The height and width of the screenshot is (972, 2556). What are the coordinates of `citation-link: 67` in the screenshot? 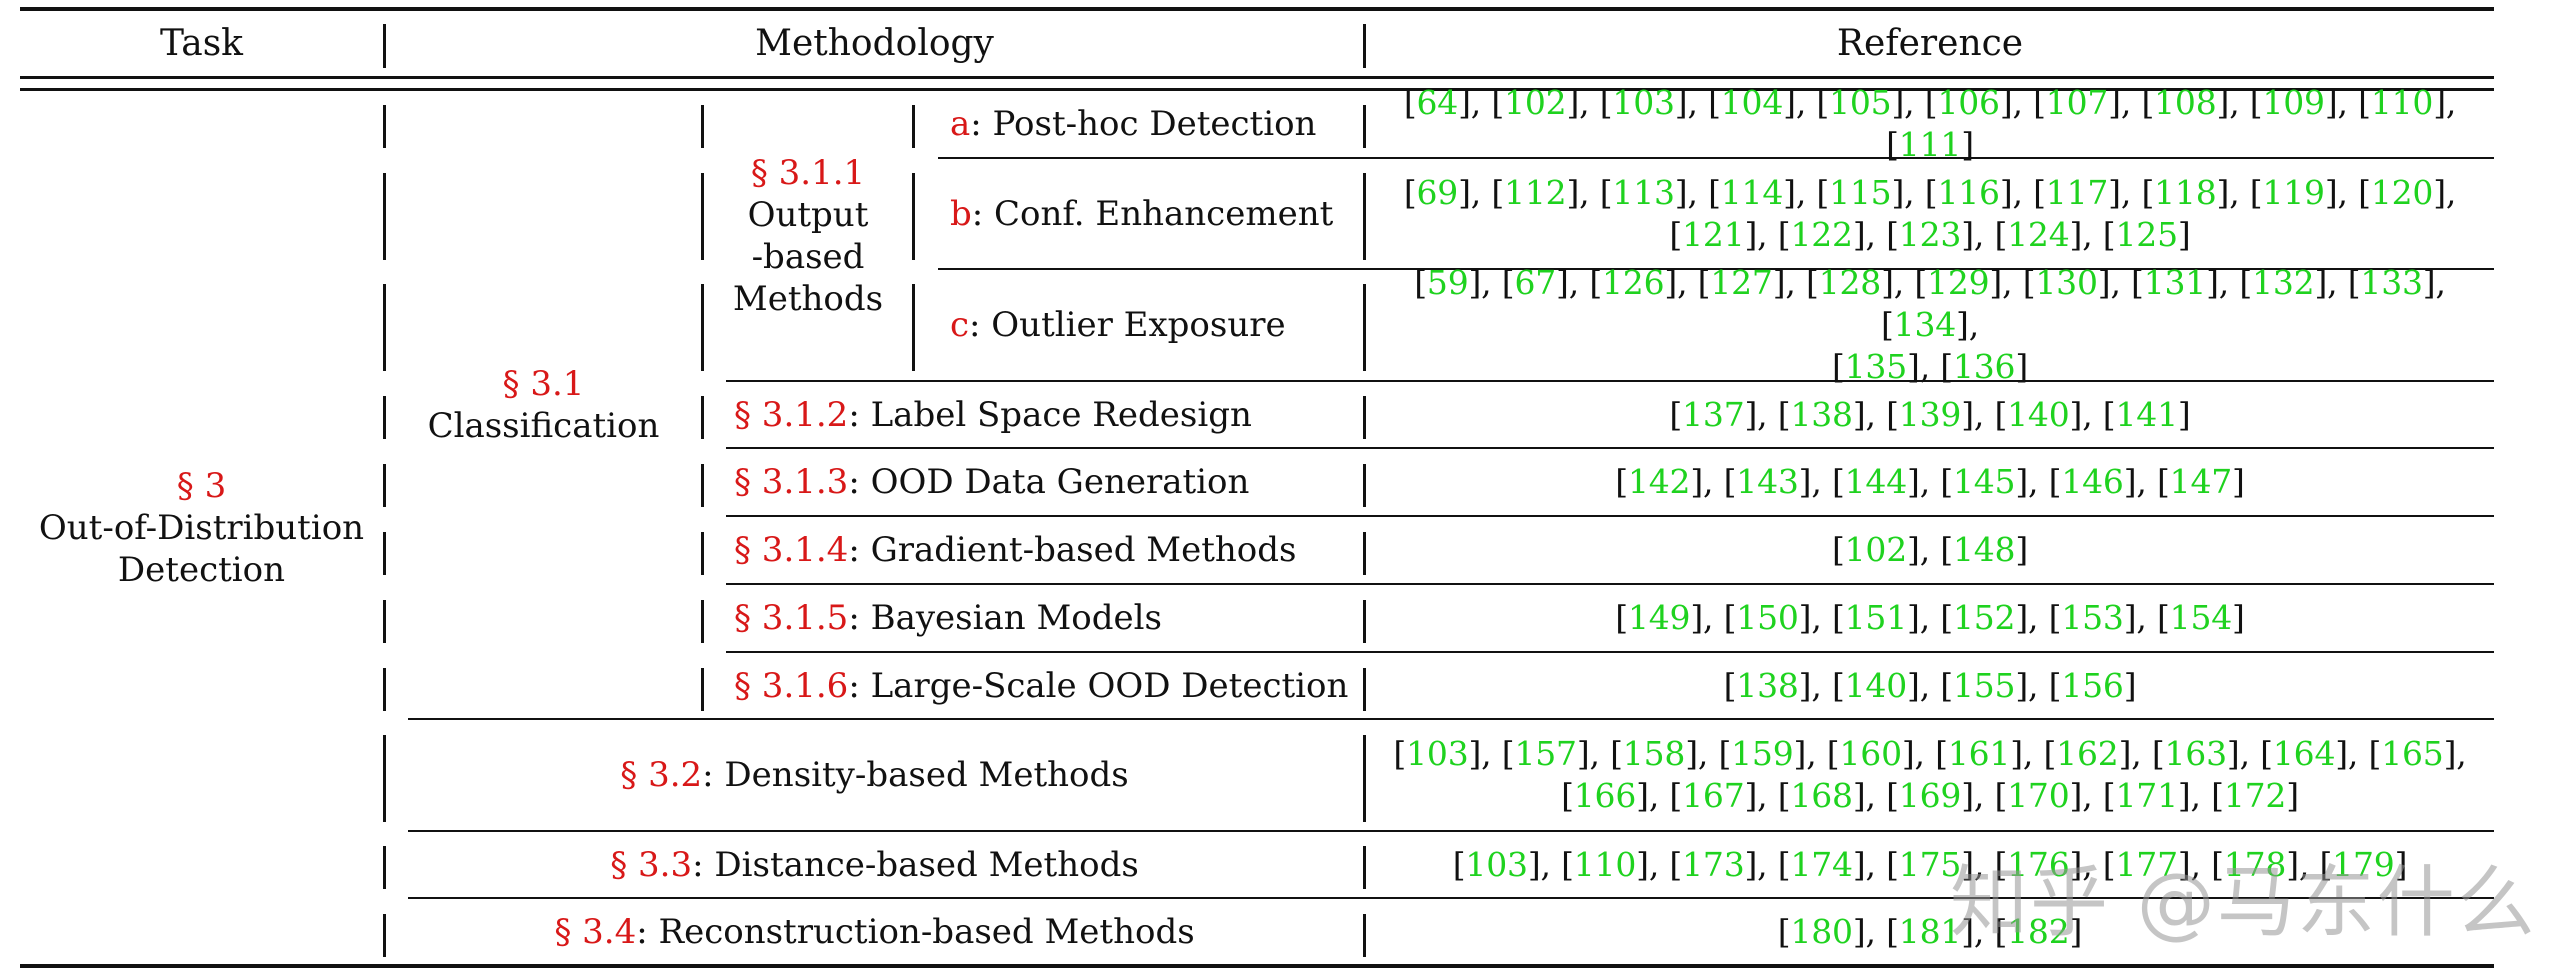 It's located at (1535, 282).